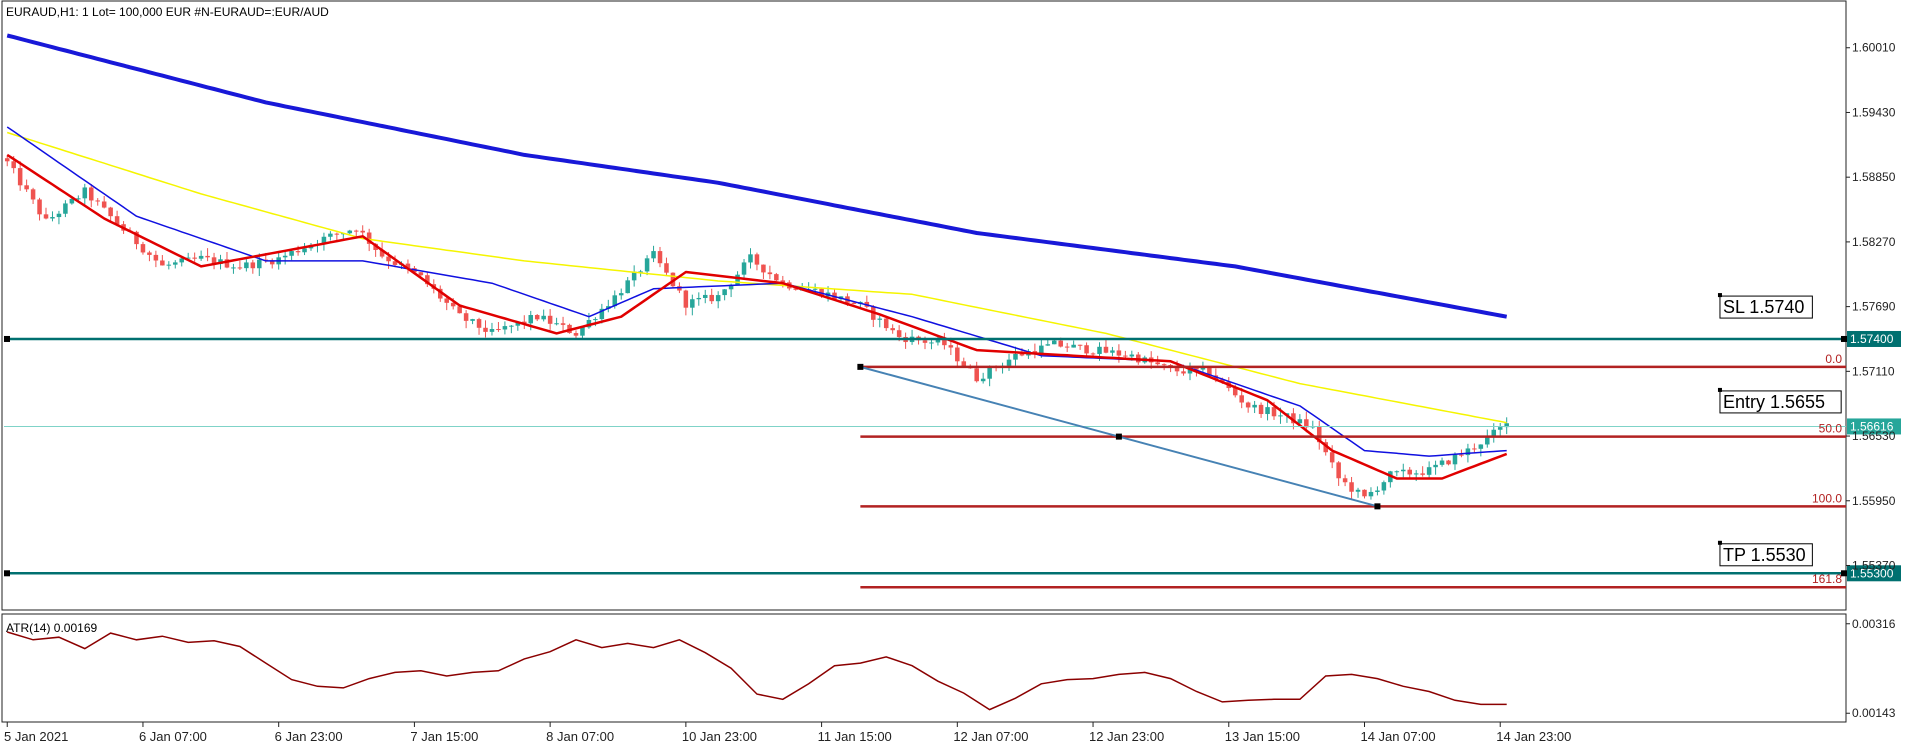 Image resolution: width=1916 pixels, height=744 pixels. What do you see at coordinates (1397, 736) in the screenshot?
I see `x-tick-label: 14 Jan 07:00` at bounding box center [1397, 736].